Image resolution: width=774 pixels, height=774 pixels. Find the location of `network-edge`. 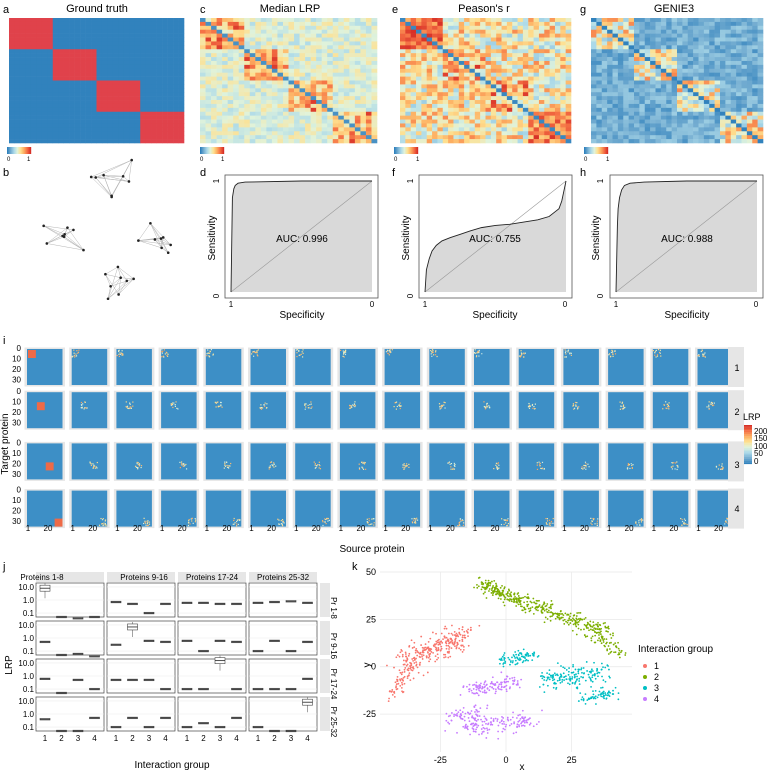

network-edge is located at coordinates (113, 175).